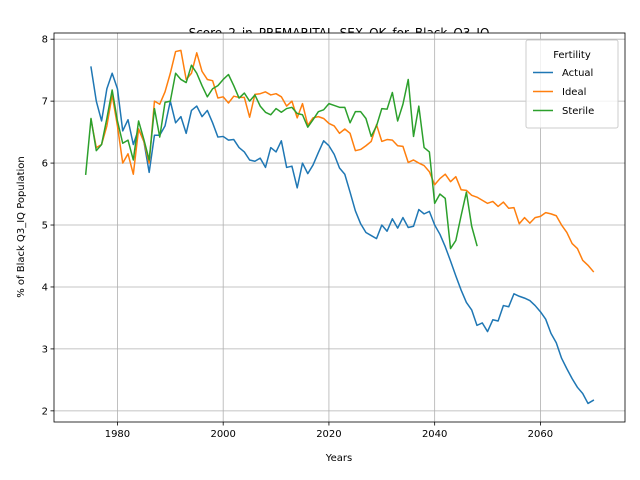 The image size is (640, 480). What do you see at coordinates (338, 458) in the screenshot?
I see `x-axis-label: Years` at bounding box center [338, 458].